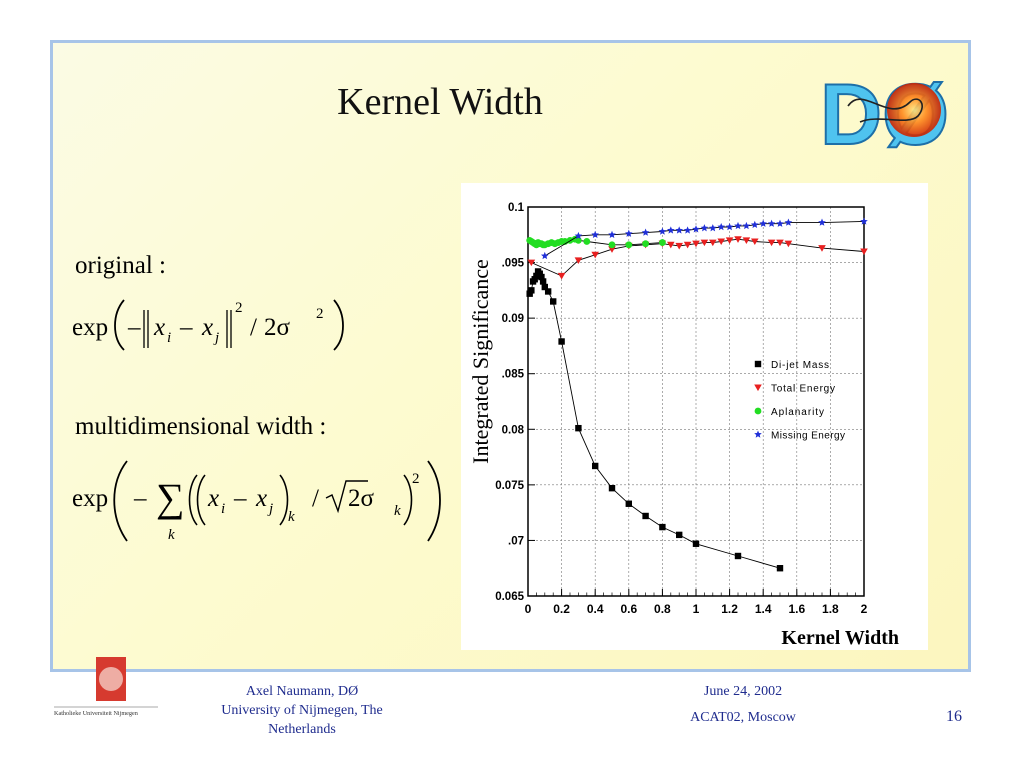 The width and height of the screenshot is (1024, 768). Describe the element at coordinates (516, 541) in the screenshot. I see `y-tick-label: .07` at that location.